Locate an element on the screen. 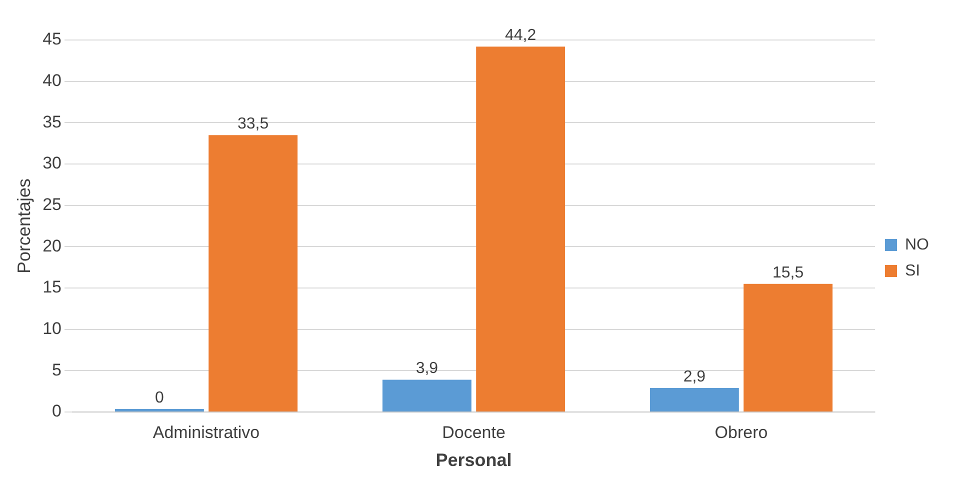 This screenshot has width=959, height=486. y-tick-label: 40 is located at coordinates (52, 80).